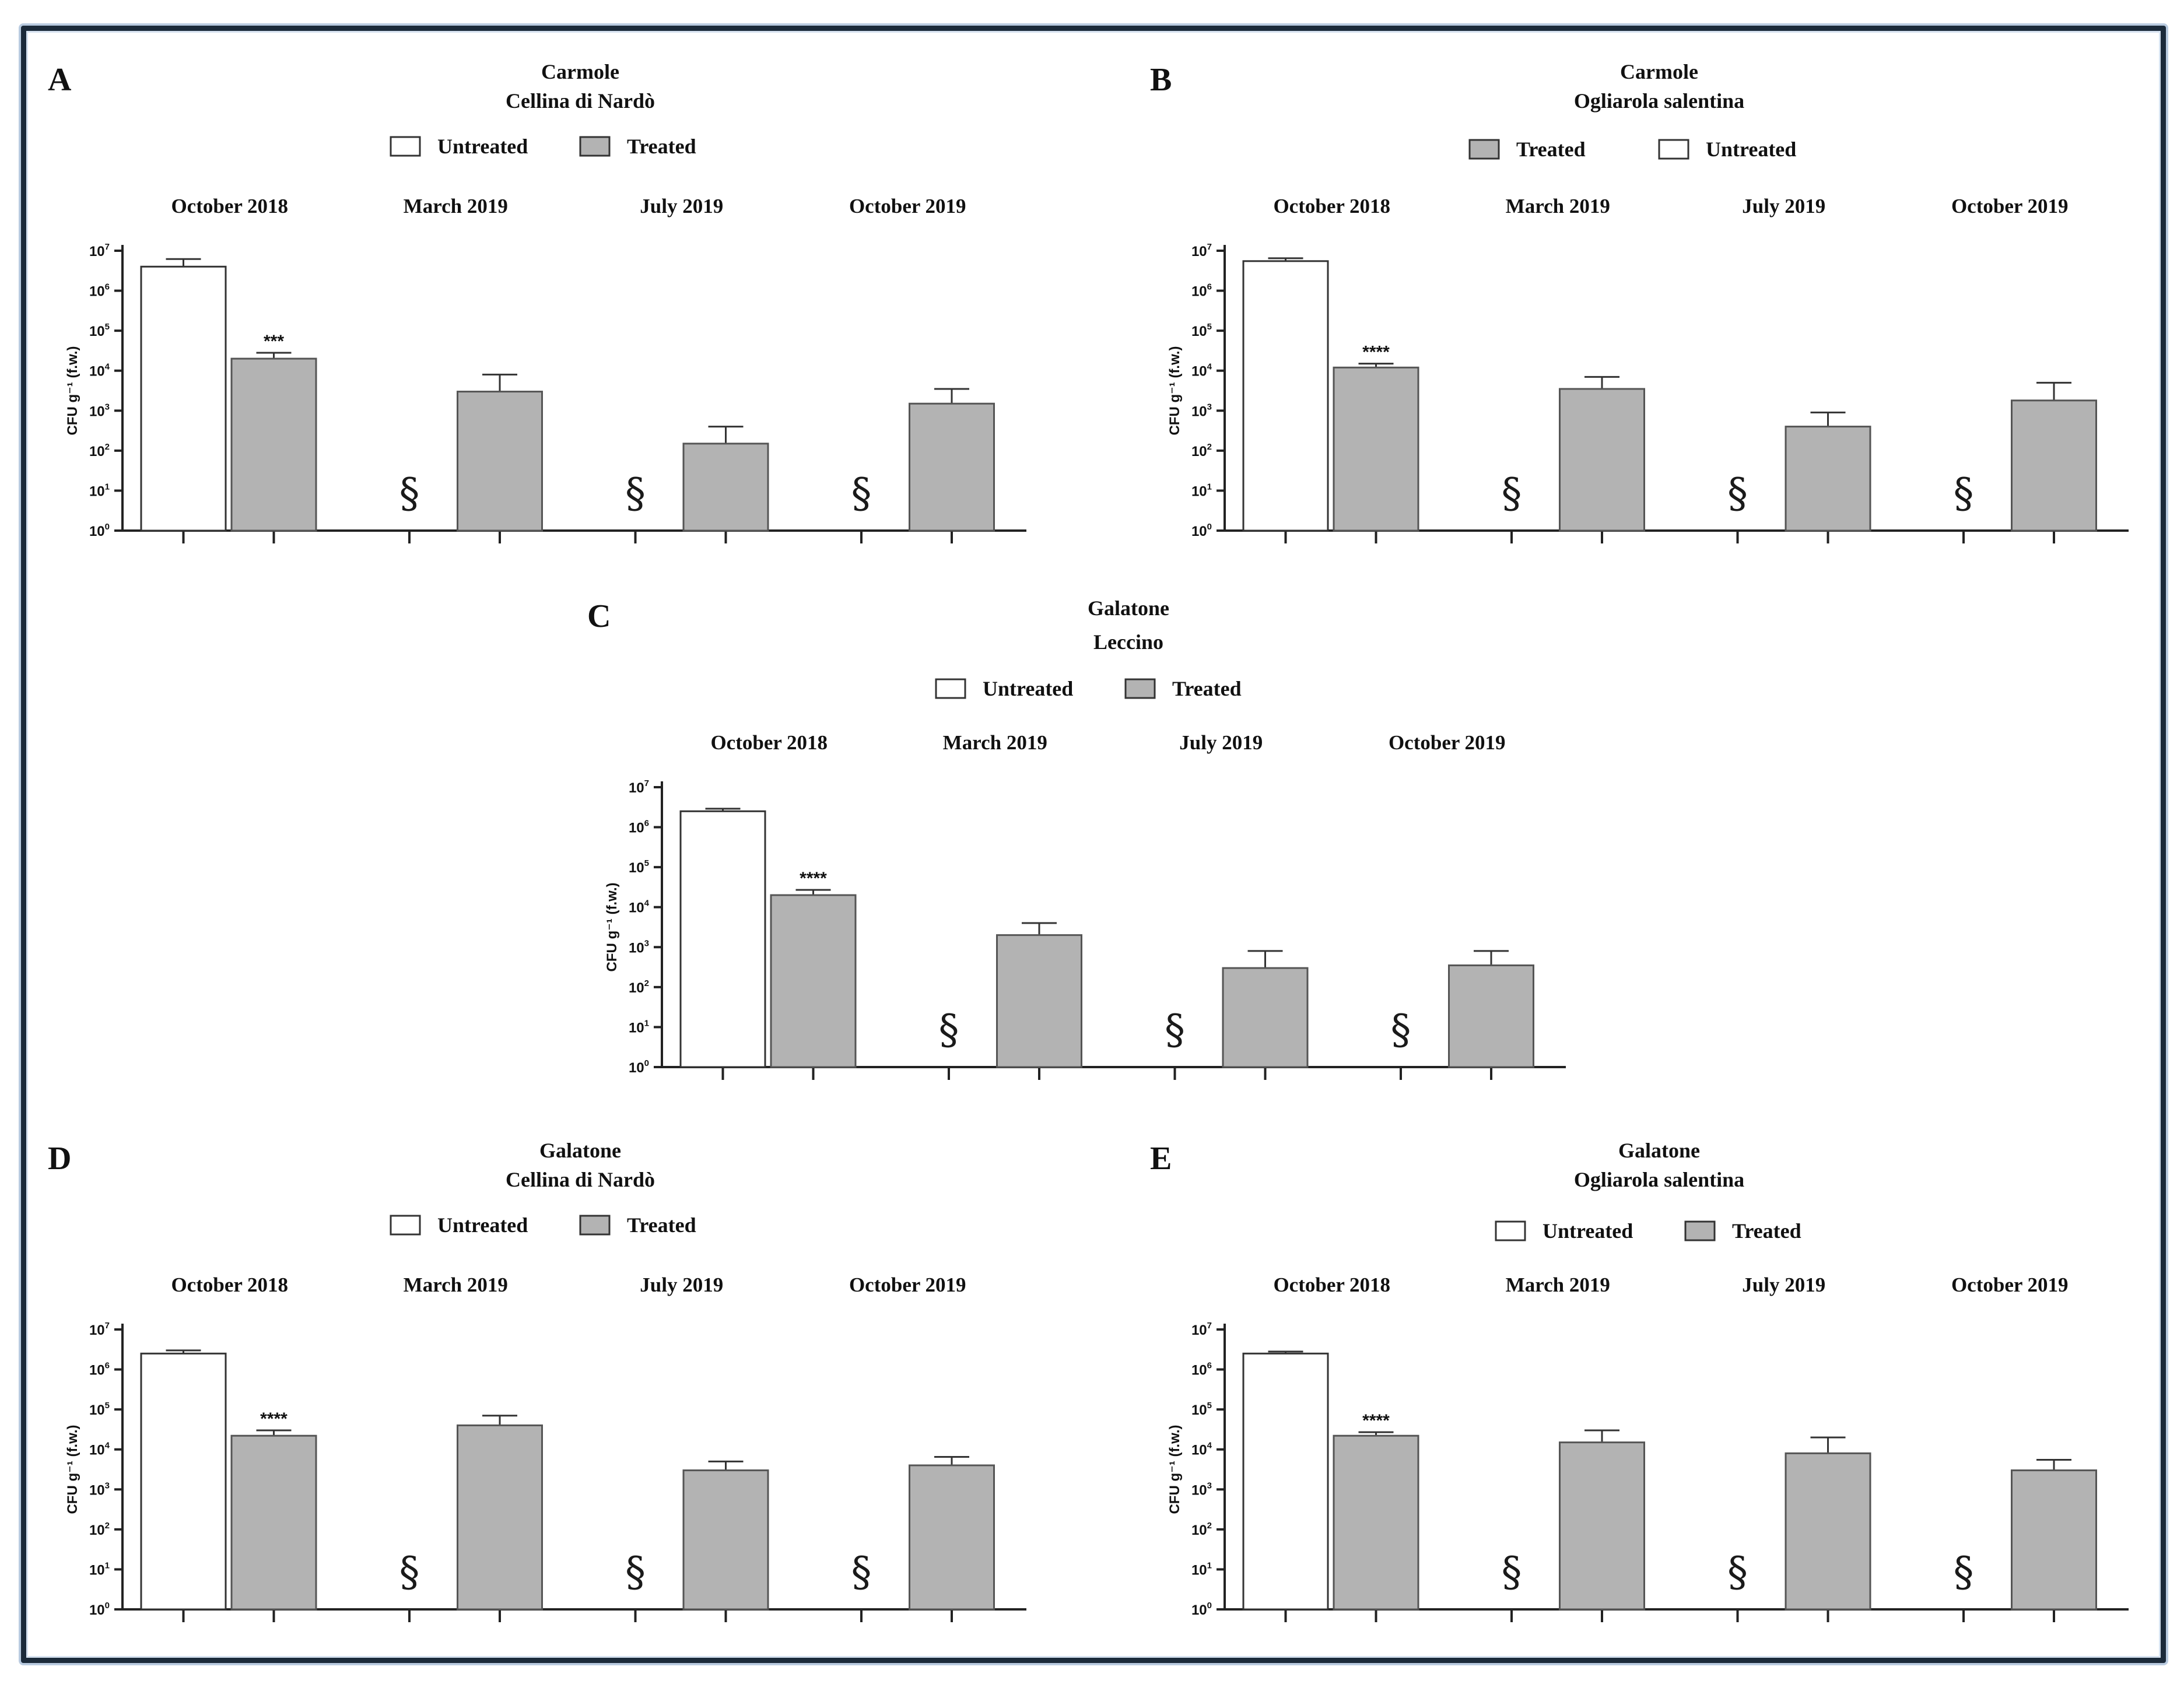 The width and height of the screenshot is (2184, 1684). Describe the element at coordinates (1285, 1481) in the screenshot. I see `panel-e-untreated-bar` at that location.